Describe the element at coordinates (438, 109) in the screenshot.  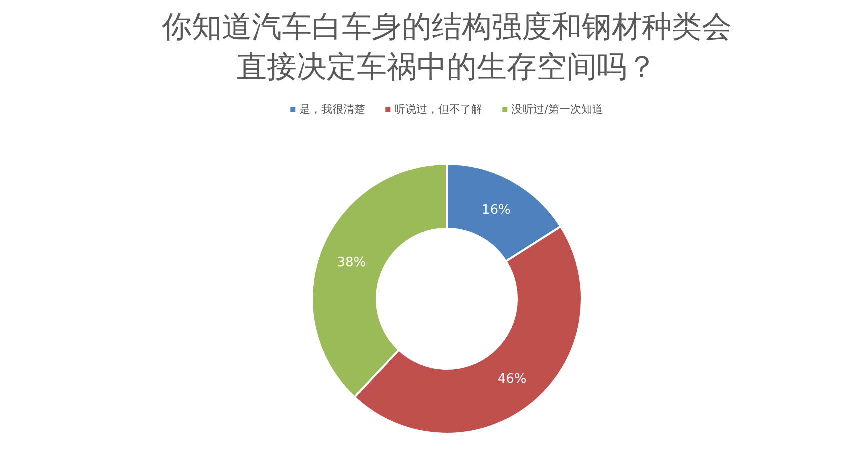
I see `legend-label: 听说过，但不了解` at that location.